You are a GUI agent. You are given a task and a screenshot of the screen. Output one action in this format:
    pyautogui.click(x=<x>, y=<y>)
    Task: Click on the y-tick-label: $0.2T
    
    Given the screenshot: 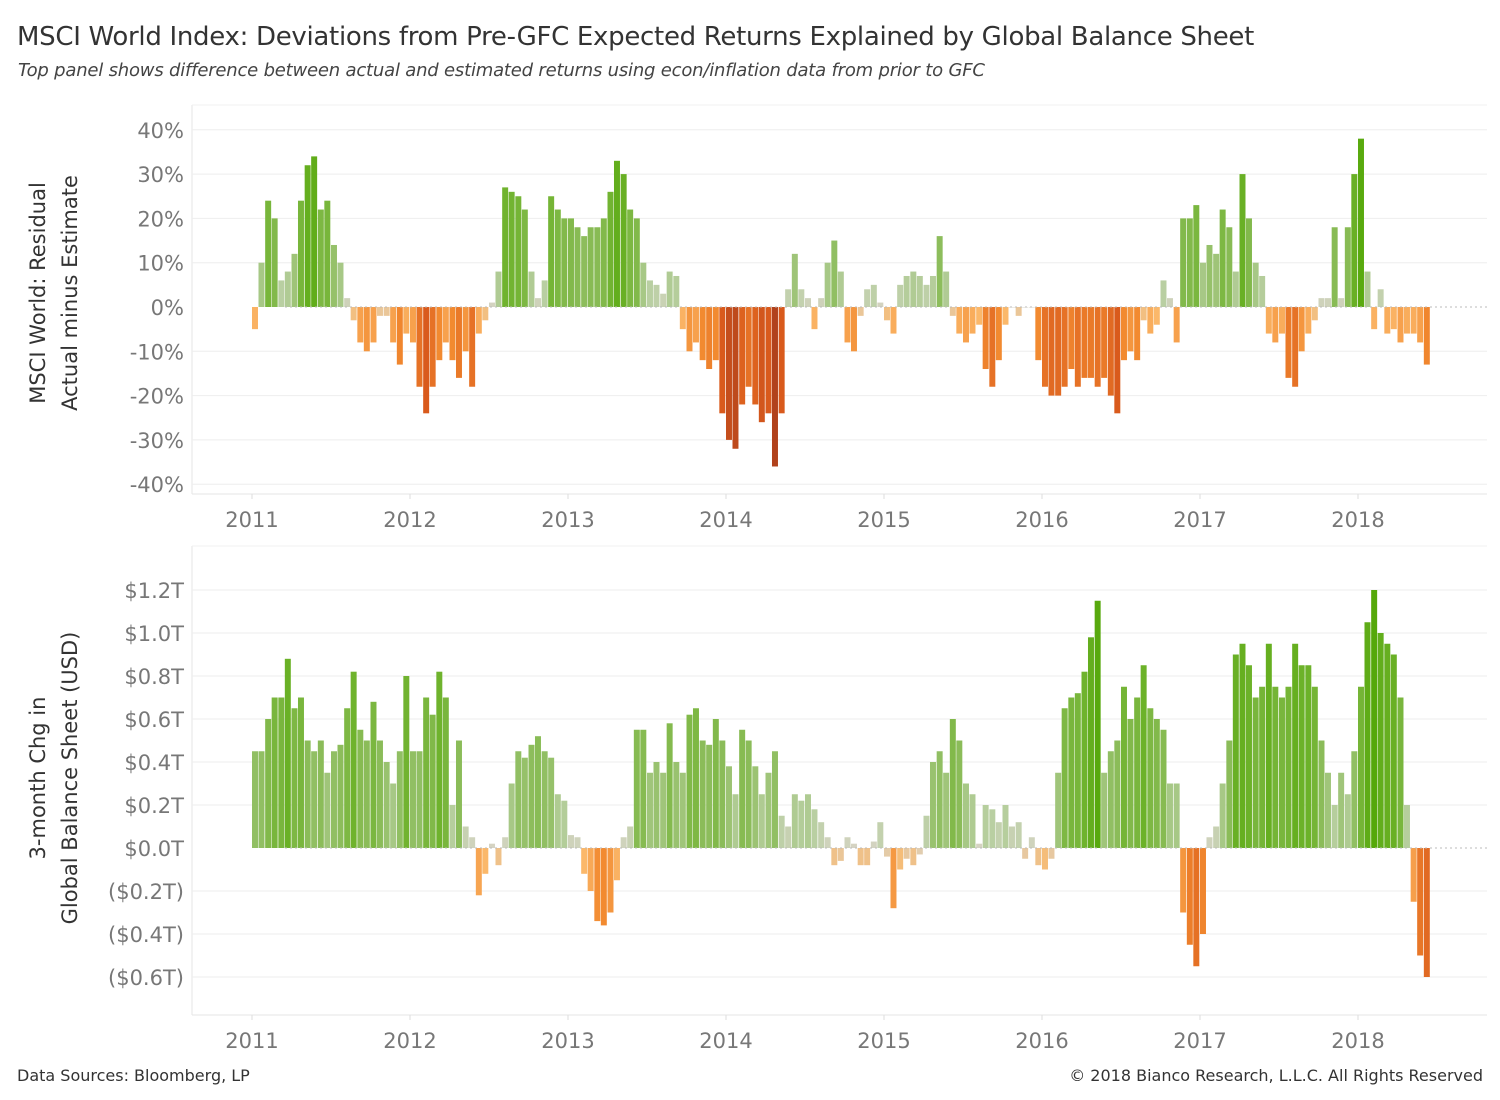 What is the action you would take?
    pyautogui.click(x=154, y=806)
    